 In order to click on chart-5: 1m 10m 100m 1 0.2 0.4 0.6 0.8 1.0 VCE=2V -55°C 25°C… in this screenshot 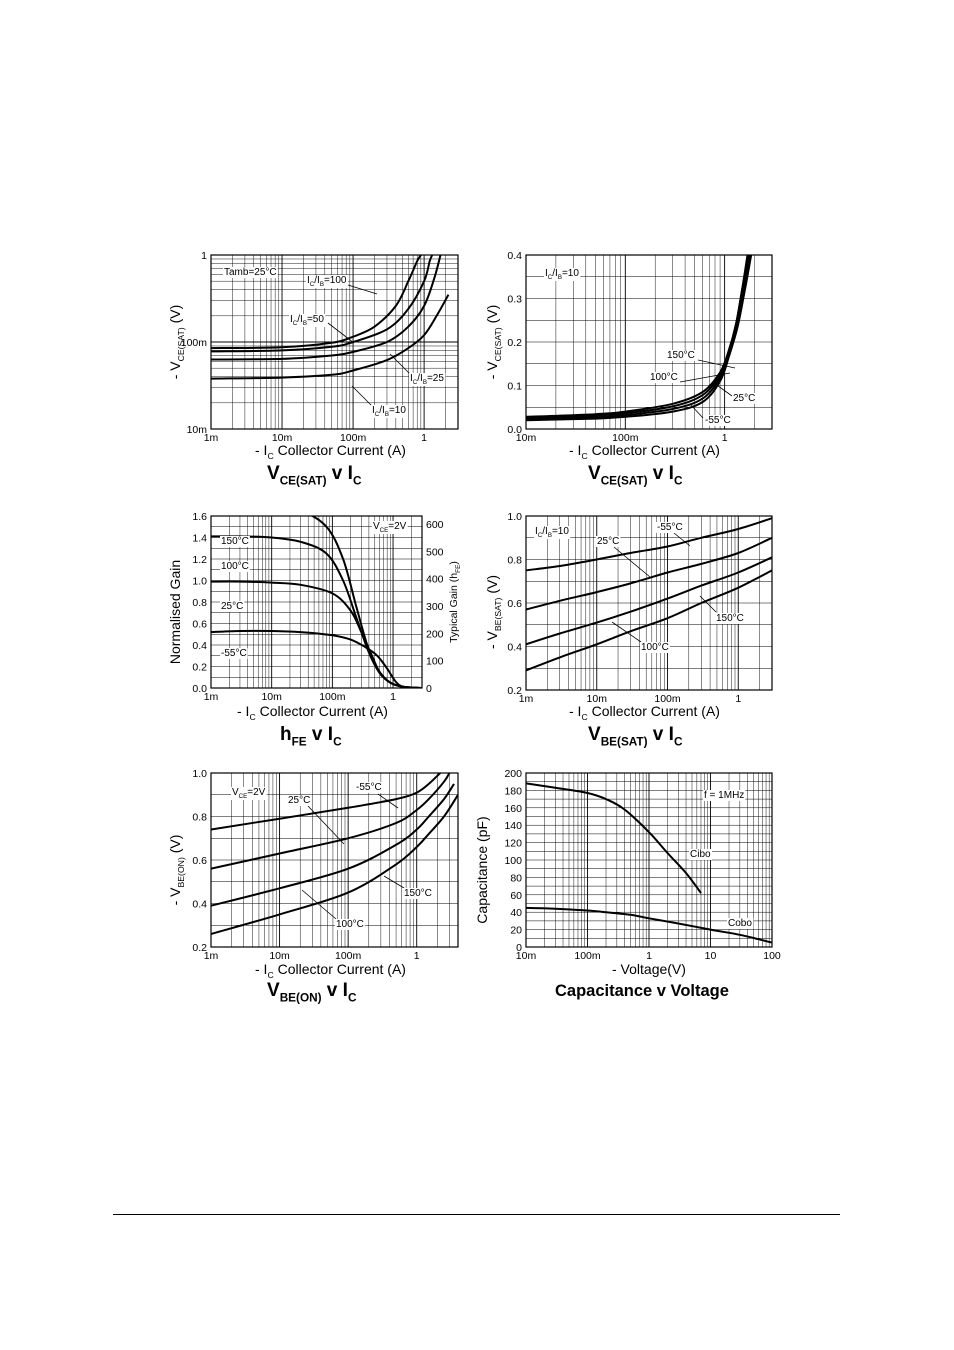, I will do `click(313, 886)`.